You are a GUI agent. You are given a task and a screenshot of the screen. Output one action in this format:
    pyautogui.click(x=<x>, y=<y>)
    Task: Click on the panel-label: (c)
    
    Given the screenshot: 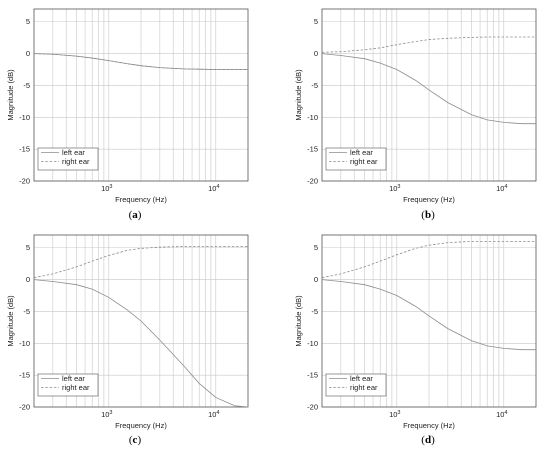 What is the action you would take?
    pyautogui.click(x=135, y=440)
    